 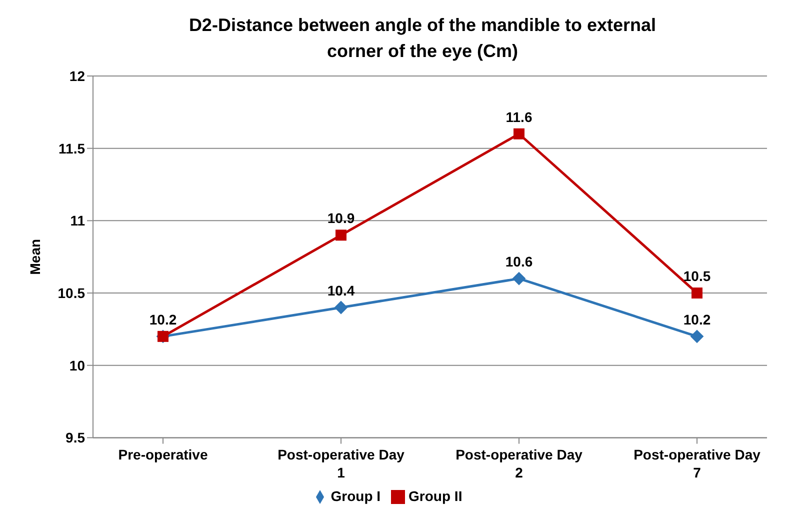 What do you see at coordinates (341, 290) in the screenshot?
I see `data-label: 10.4` at bounding box center [341, 290].